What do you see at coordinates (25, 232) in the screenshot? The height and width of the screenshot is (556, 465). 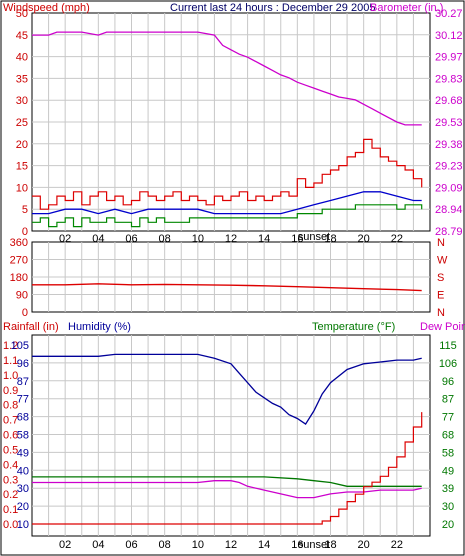 I see `windspeed-tick-label: 0` at bounding box center [25, 232].